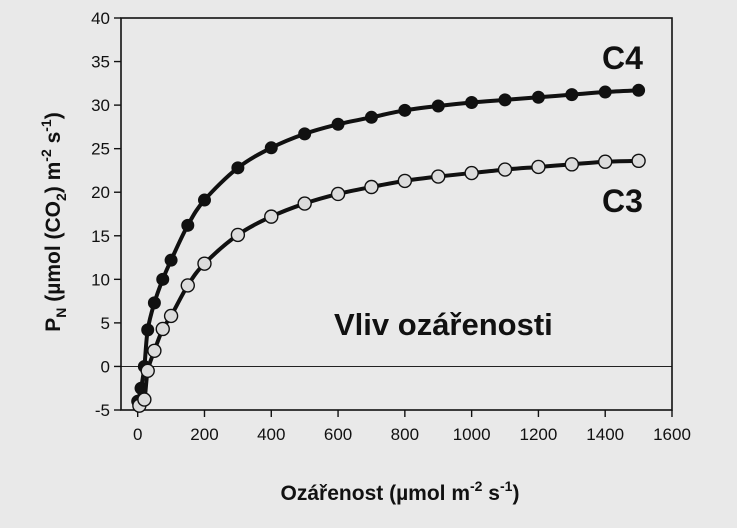  Describe the element at coordinates (672, 434) in the screenshot. I see `x-tick-label: 1600` at that location.